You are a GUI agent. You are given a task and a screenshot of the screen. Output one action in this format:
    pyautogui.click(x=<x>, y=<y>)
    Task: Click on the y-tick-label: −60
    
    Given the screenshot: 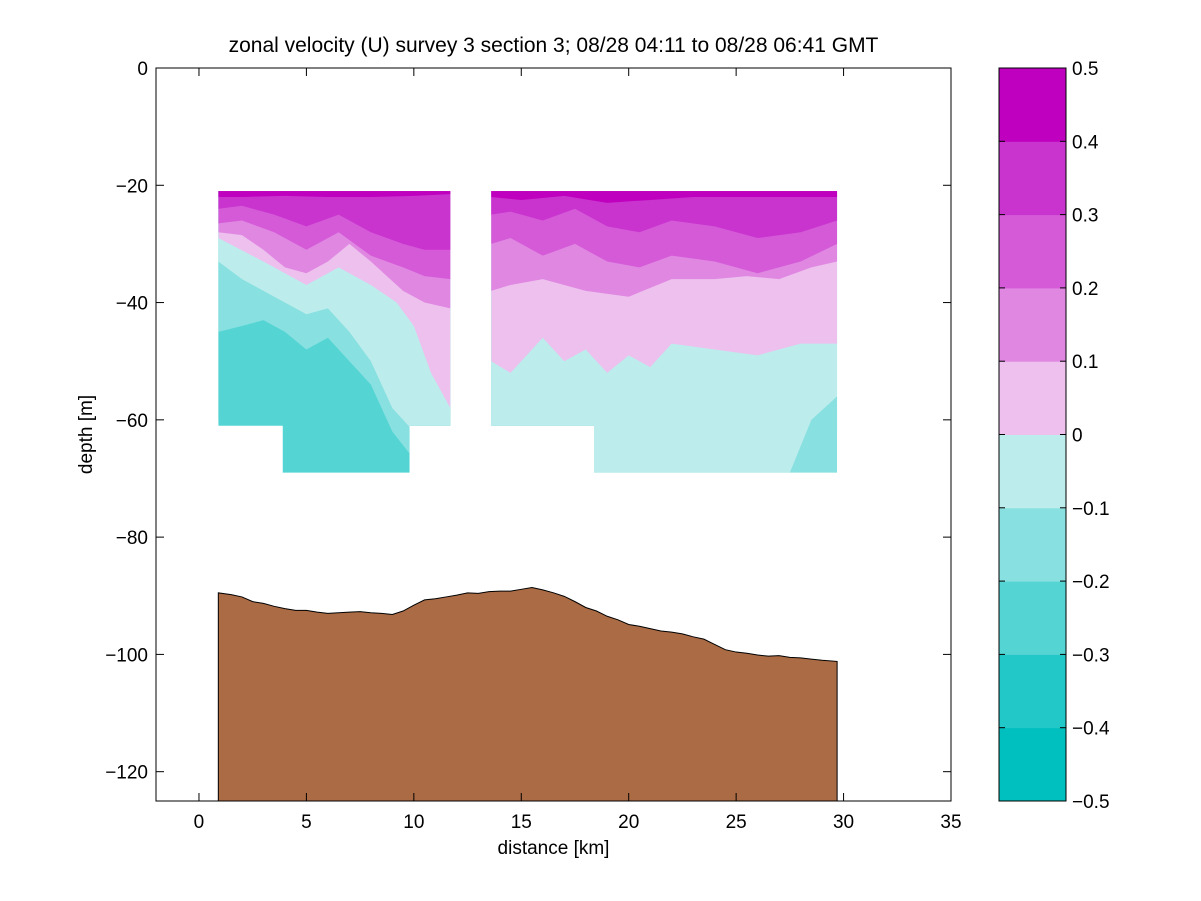 What is the action you would take?
    pyautogui.click(x=132, y=421)
    